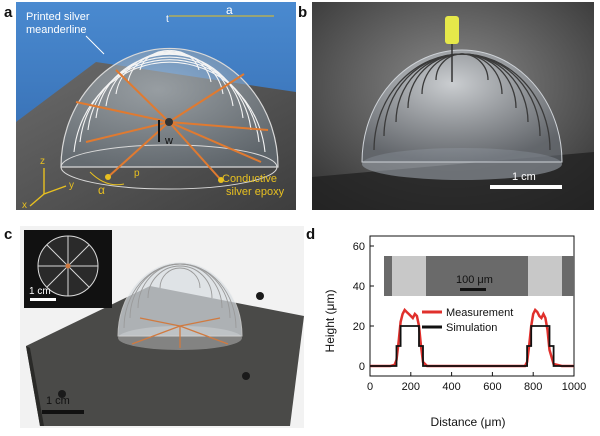 The width and height of the screenshot is (600, 436). I want to click on plate-edge, so click(35, 386).